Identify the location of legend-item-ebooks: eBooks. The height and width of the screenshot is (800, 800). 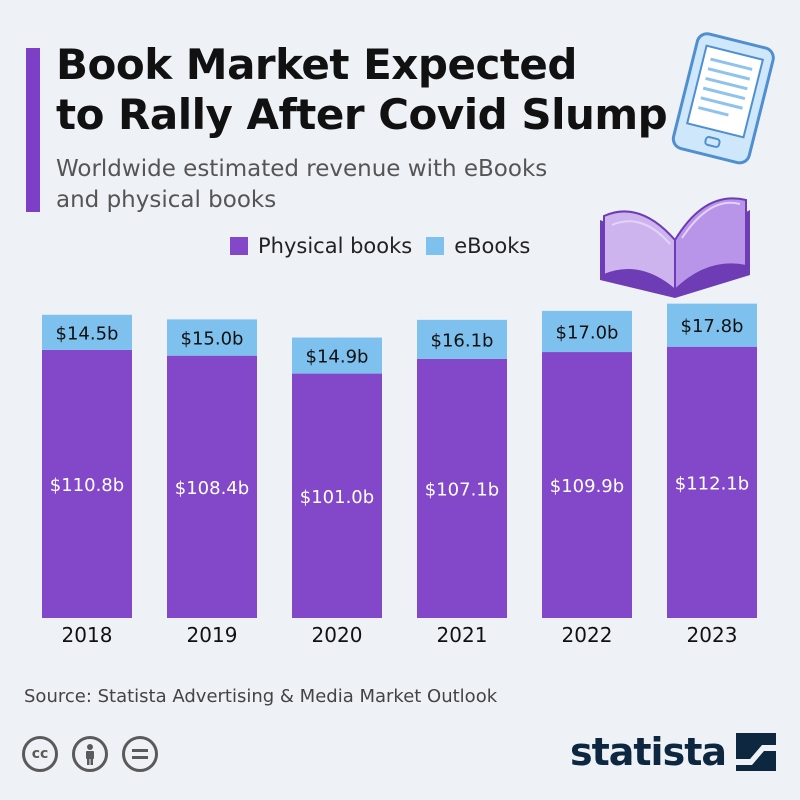
(478, 246).